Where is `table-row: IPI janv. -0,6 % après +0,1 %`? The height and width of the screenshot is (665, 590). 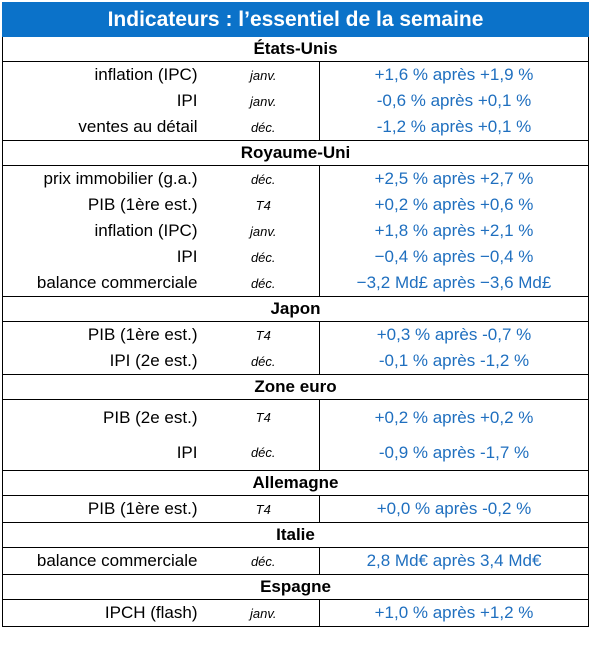
table-row: IPI janv. -0,6 % après +0,1 % is located at coordinates (295, 101).